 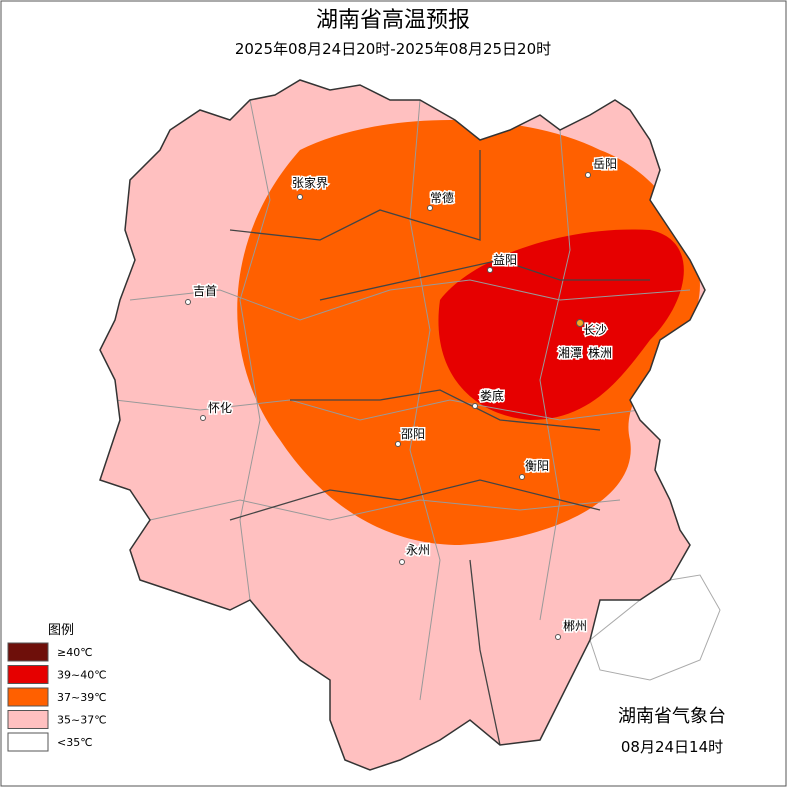 I want to click on city-label: 株洲, so click(x=600, y=352).